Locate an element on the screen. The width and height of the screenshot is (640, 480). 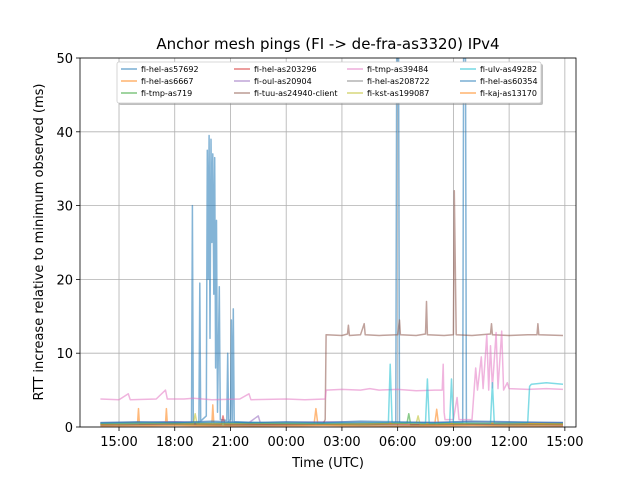
legend-label: fi-kst-as199087 is located at coordinates (398, 93).